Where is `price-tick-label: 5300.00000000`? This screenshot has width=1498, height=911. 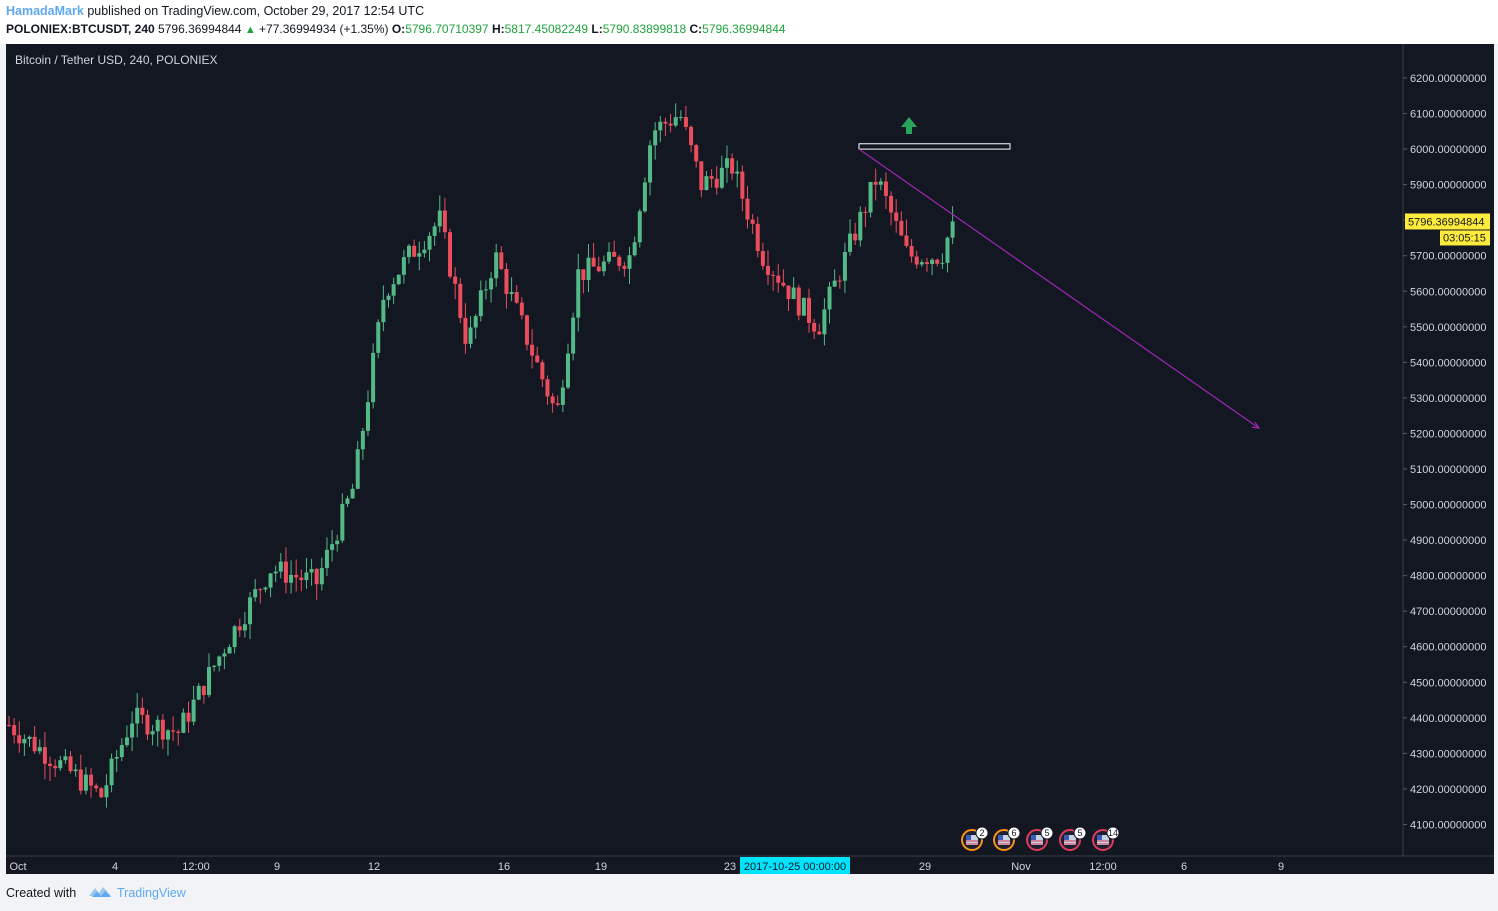
price-tick-label: 5300.00000000 is located at coordinates (1448, 399).